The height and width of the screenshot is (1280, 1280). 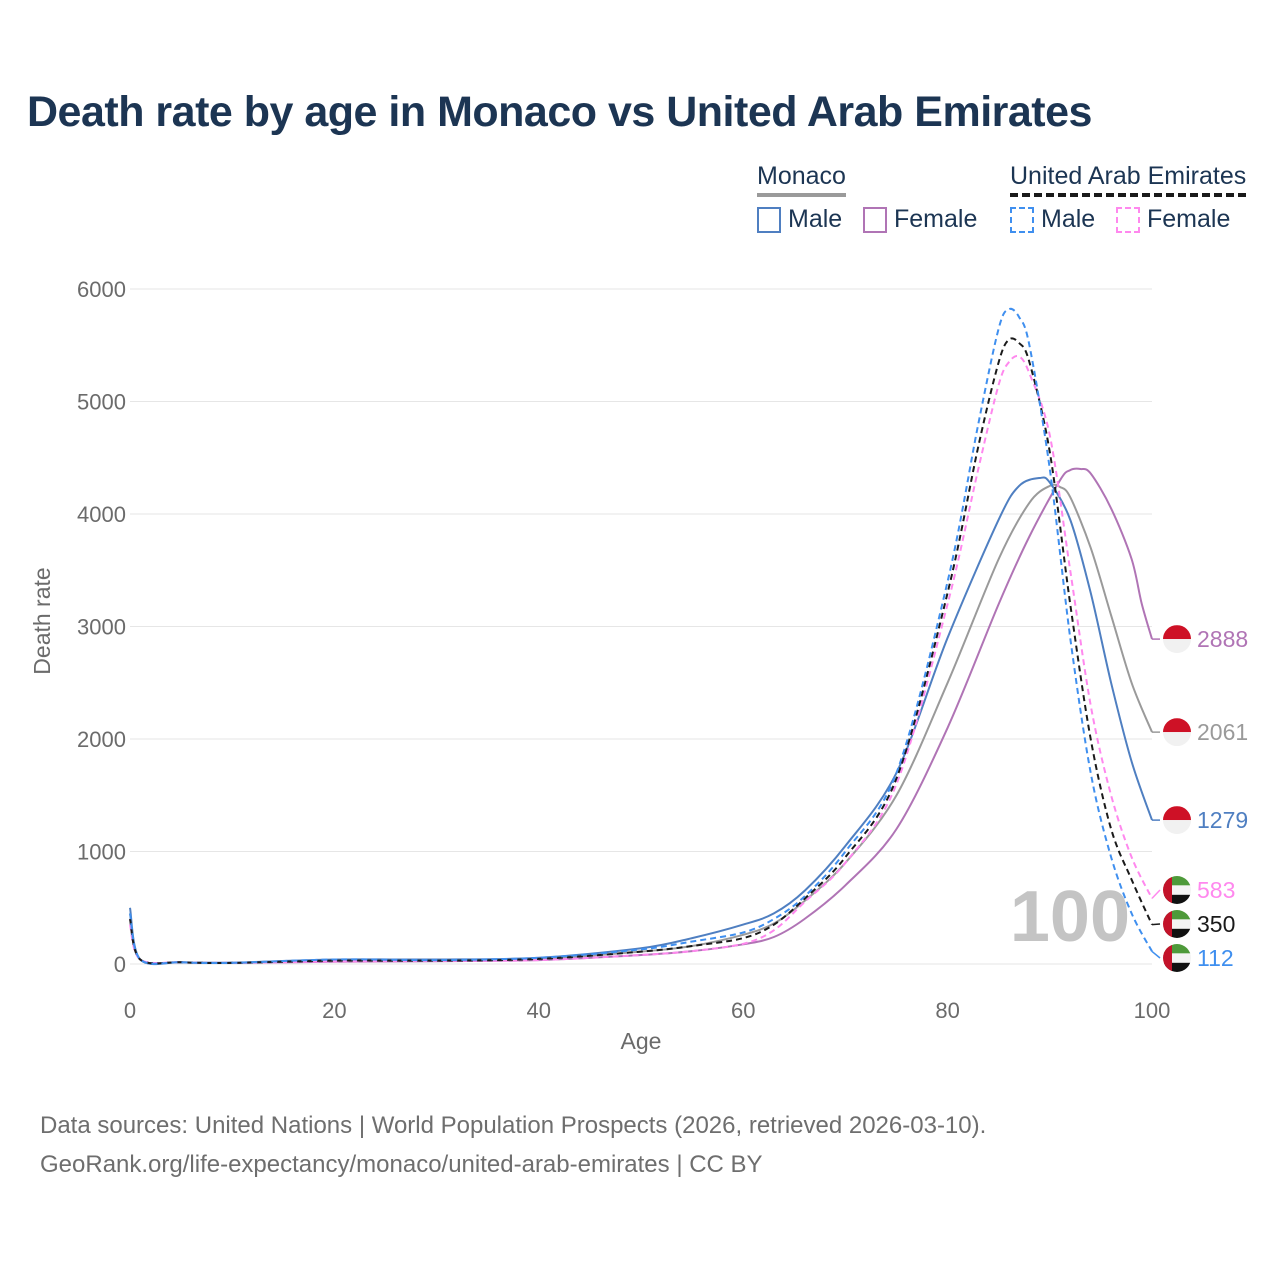 What do you see at coordinates (875, 219) in the screenshot?
I see `legend-swatch-monaco-female` at bounding box center [875, 219].